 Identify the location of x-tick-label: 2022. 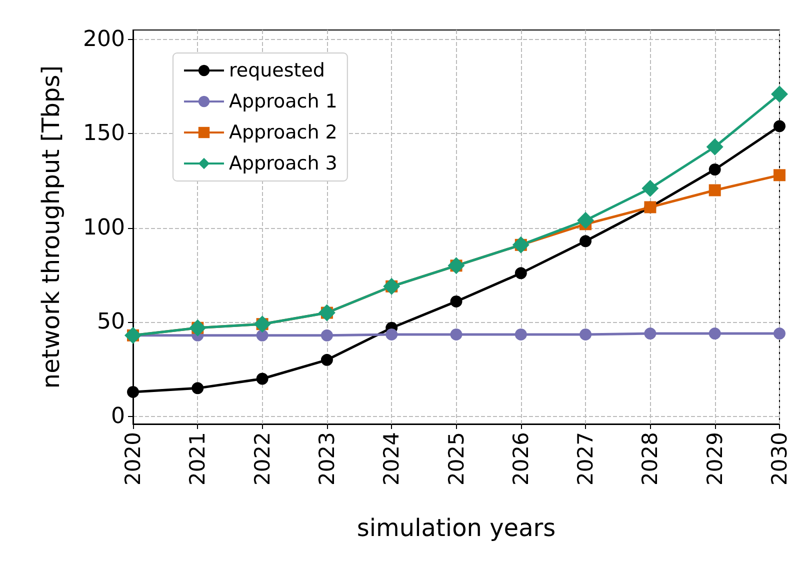
(262, 459).